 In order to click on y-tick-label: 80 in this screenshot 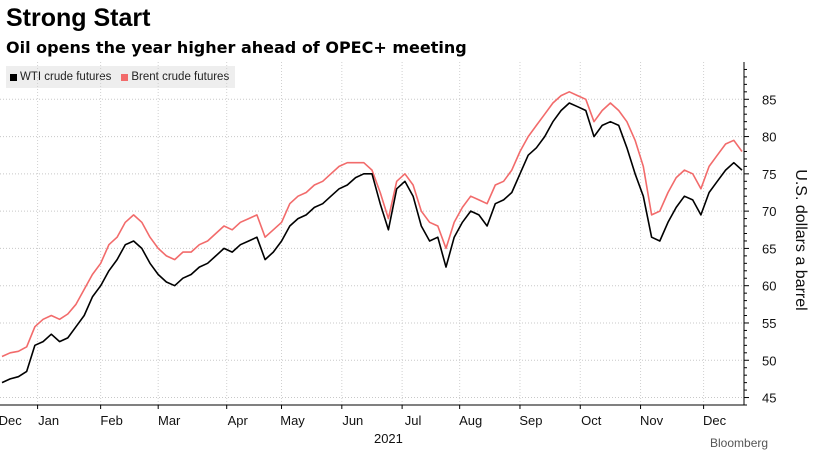, I will do `click(769, 137)`.